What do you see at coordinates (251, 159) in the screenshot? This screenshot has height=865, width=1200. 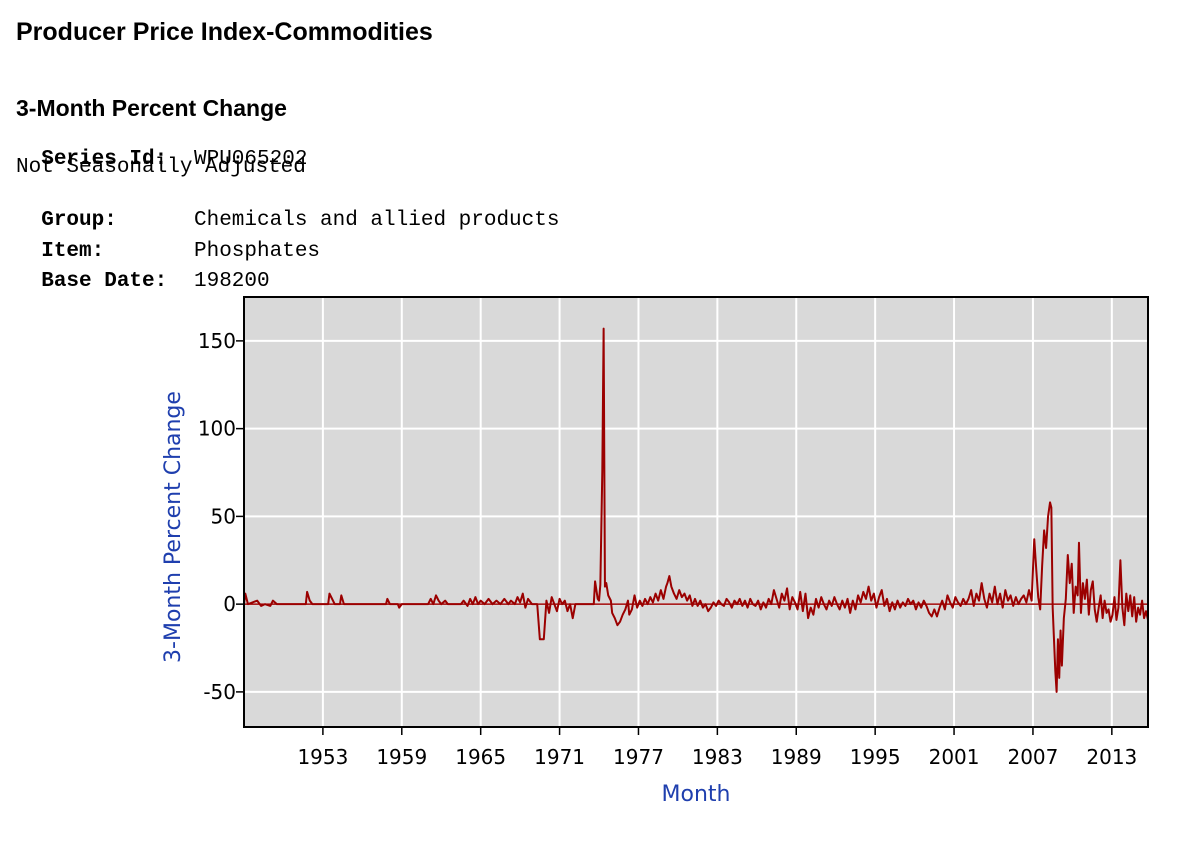 I see `series-id-value: WPU065202` at bounding box center [251, 159].